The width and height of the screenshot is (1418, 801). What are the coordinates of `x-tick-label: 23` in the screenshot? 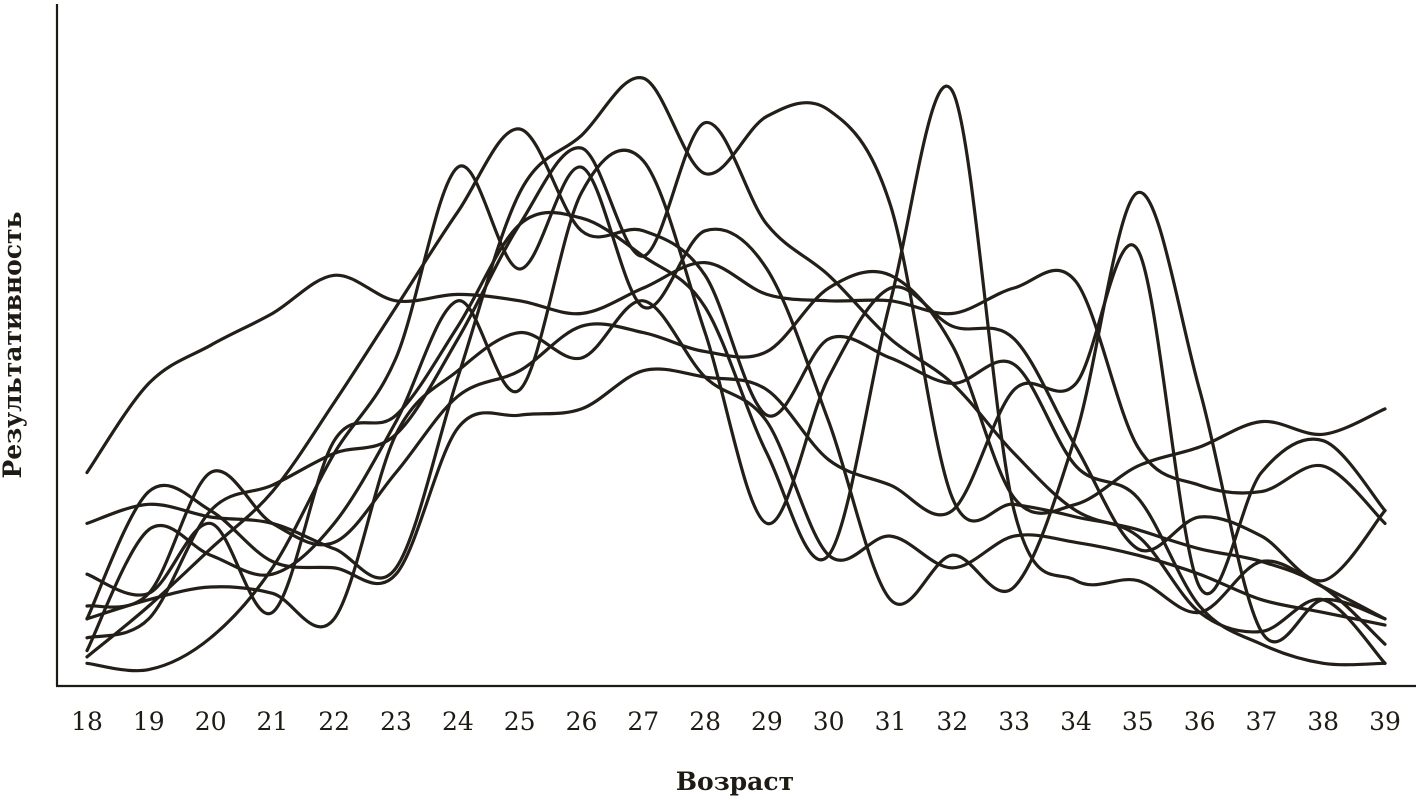 It's located at (396, 721).